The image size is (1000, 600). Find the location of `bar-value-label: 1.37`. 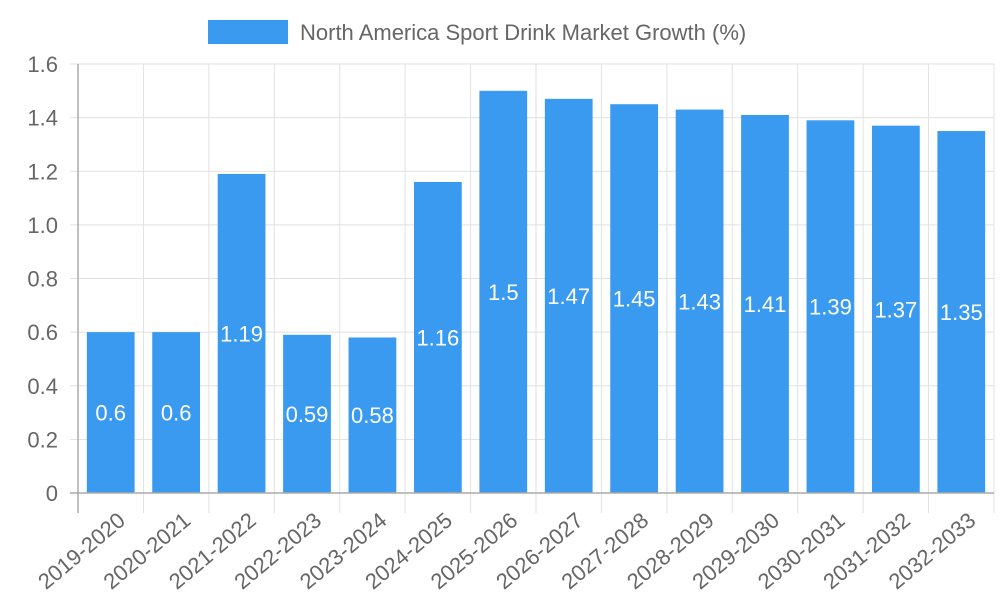

bar-value-label: 1.37 is located at coordinates (895, 309).